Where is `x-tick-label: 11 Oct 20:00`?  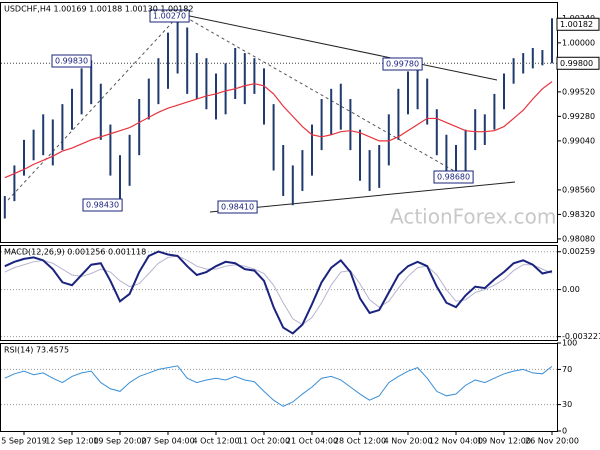
x-tick-label: 11 Oct 20:00 is located at coordinates (264, 441).